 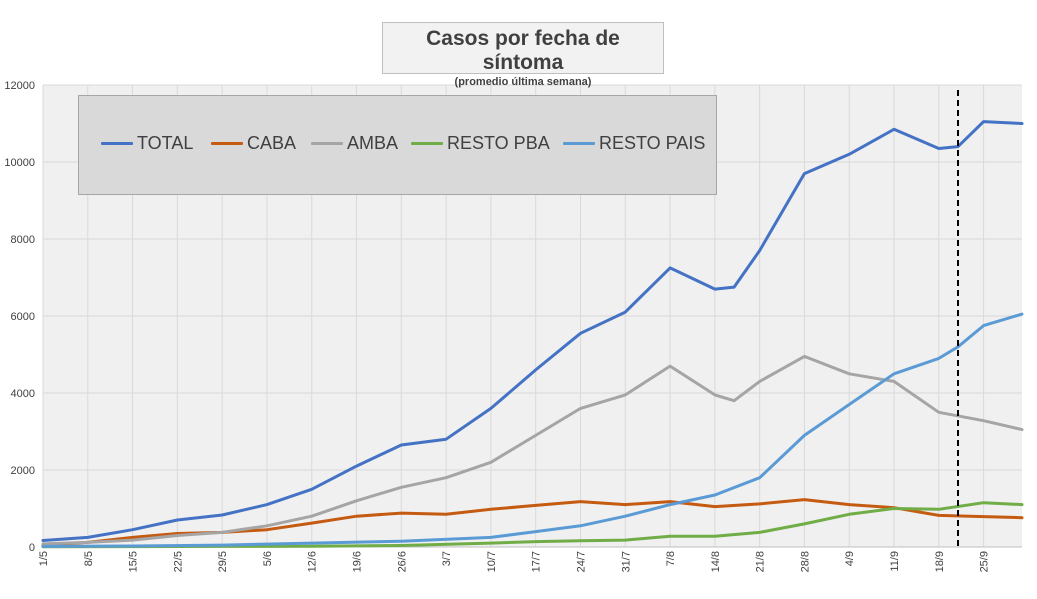 I want to click on legend: TOTAL CABA AMBA RESTO PBA RESTO PAIS, so click(x=397, y=145).